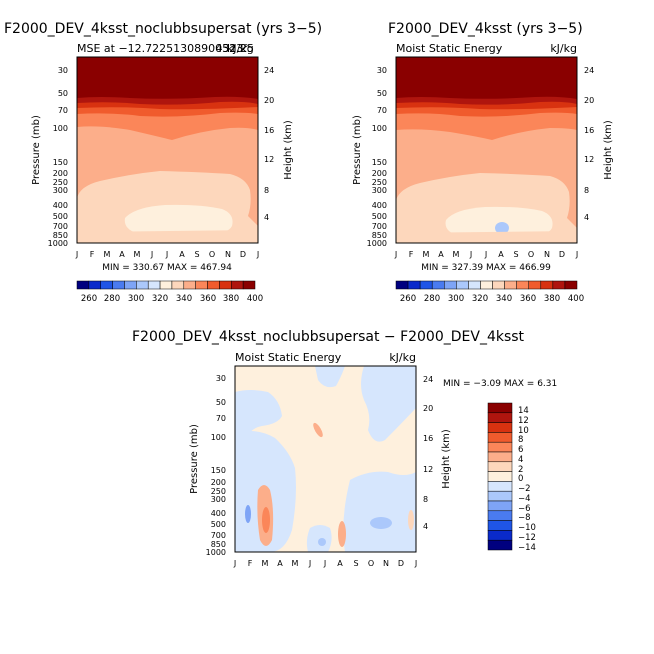  Describe the element at coordinates (265, 563) in the screenshot. I see `p3-xtick-3: M` at that location.